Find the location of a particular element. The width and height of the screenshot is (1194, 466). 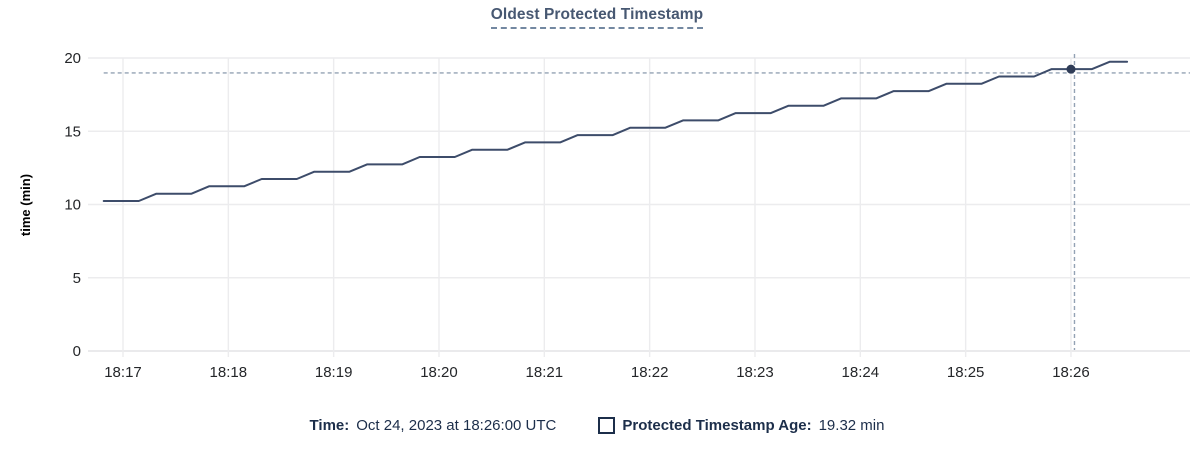

y-tick-label: 20 is located at coordinates (72, 58).